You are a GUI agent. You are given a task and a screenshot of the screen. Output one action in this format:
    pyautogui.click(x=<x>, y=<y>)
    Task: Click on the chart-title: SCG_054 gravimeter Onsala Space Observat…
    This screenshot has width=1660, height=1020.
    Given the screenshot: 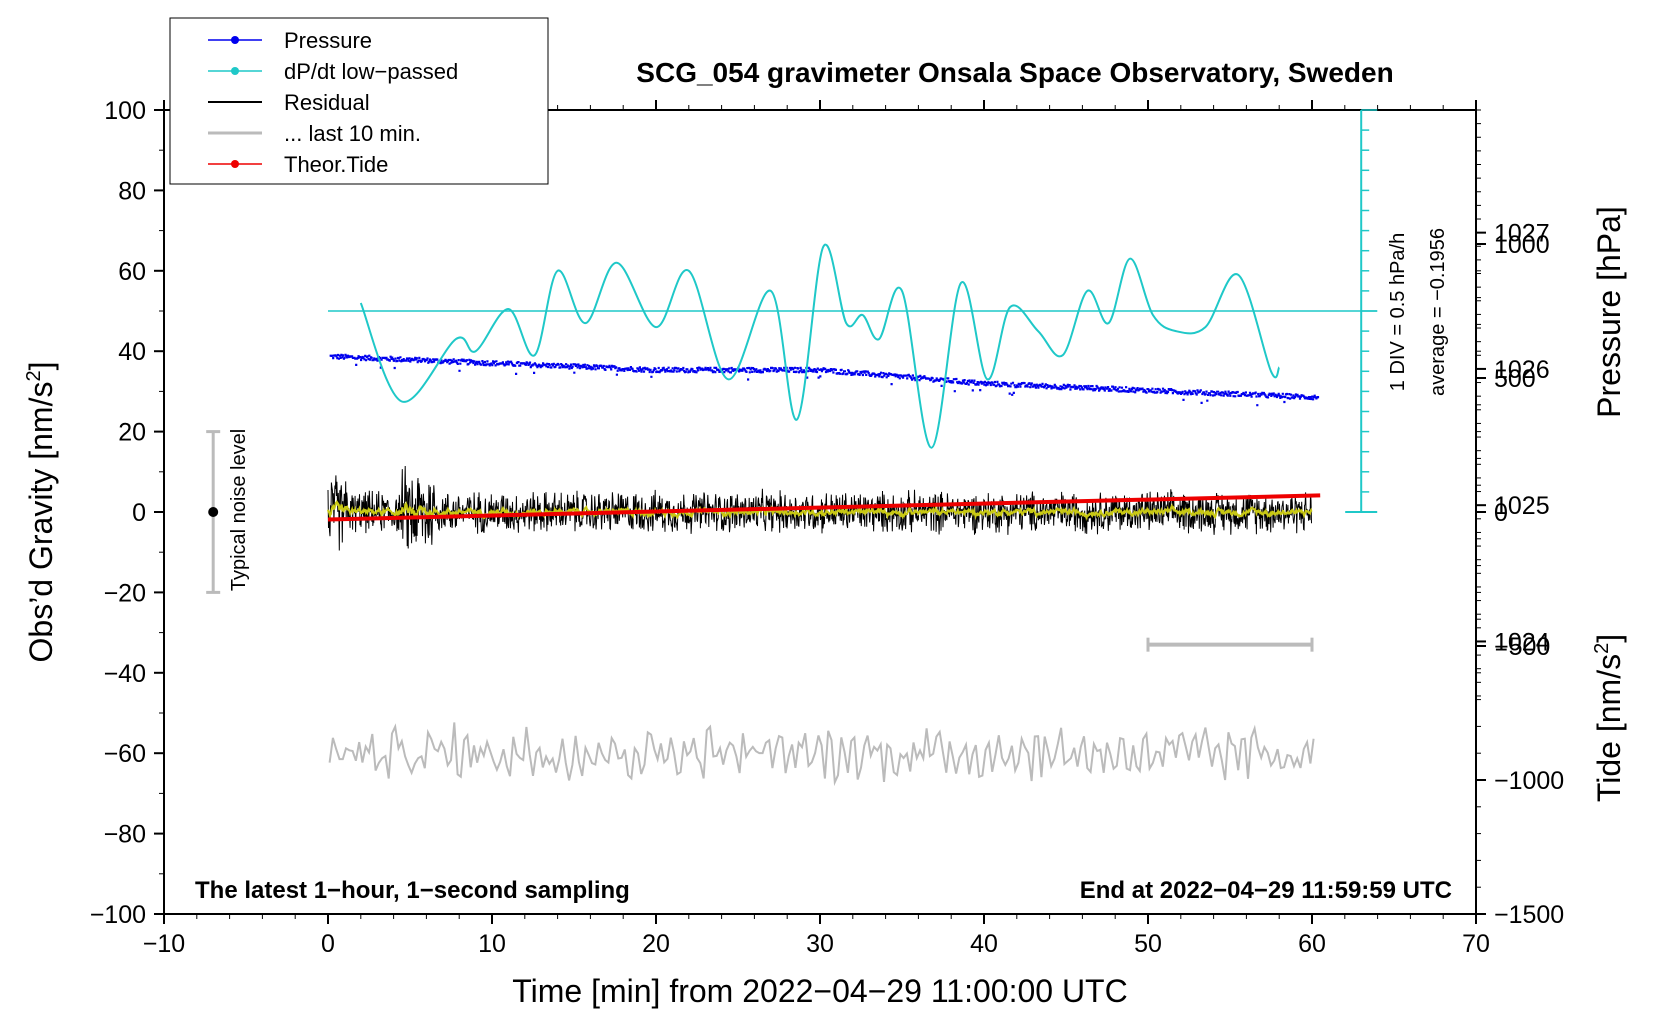 What is the action you would take?
    pyautogui.click(x=1014, y=72)
    